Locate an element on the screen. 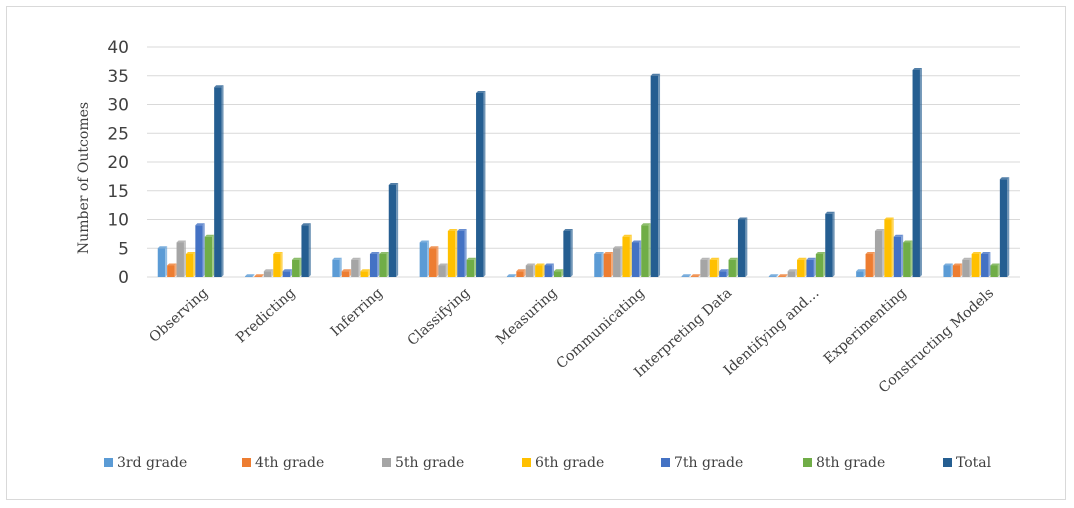  legend-item: 8th grade is located at coordinates (844, 463).